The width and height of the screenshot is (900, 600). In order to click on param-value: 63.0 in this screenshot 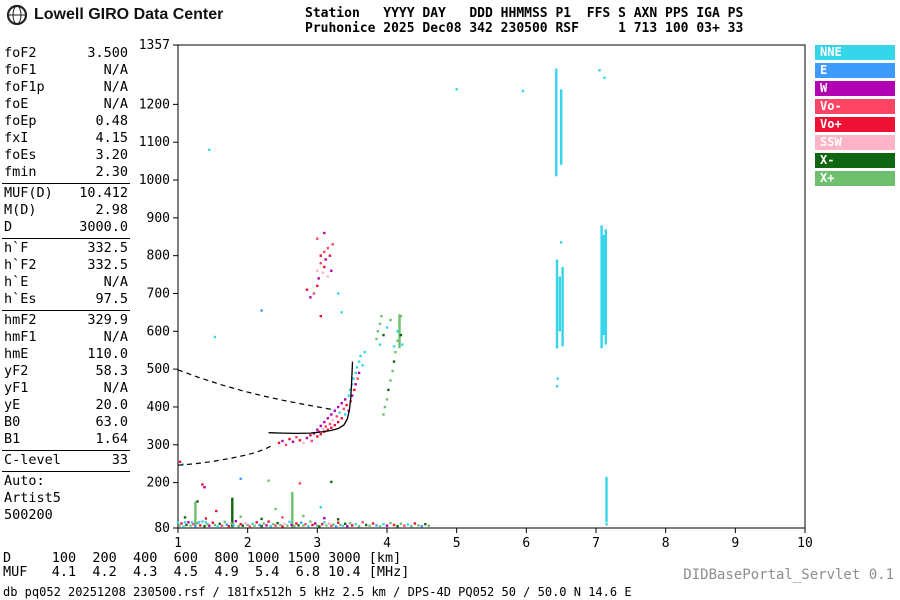, I will do `click(111, 422)`.